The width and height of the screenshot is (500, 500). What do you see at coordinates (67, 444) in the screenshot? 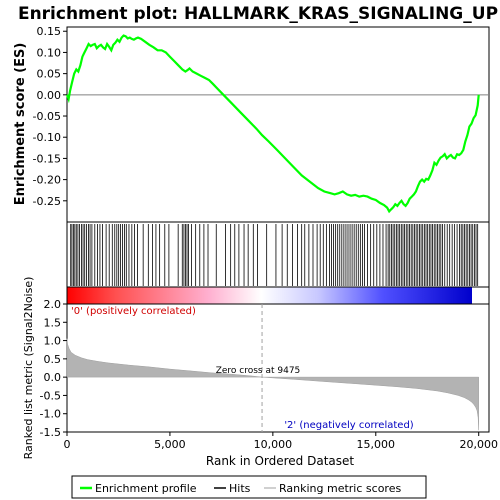
I see `x-tick-label: 0` at bounding box center [67, 444].